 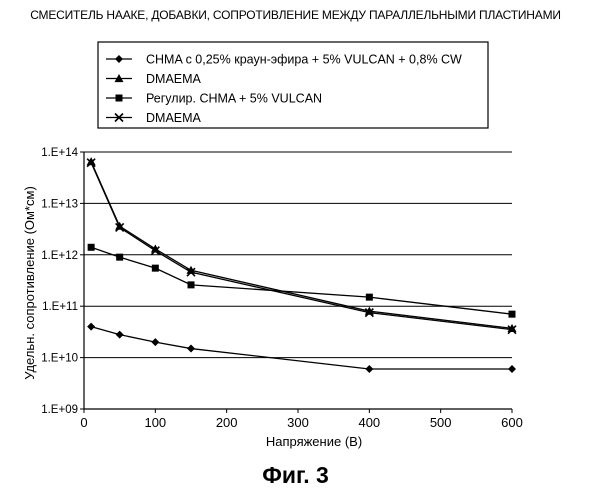 I want to click on x-axis-label: Напряжение (В), so click(x=314, y=441).